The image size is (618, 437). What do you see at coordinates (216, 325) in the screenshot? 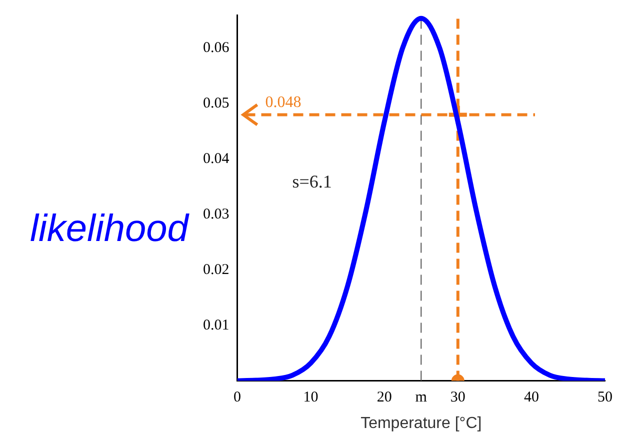
I see `y-tick-label: 0.01` at bounding box center [216, 325].